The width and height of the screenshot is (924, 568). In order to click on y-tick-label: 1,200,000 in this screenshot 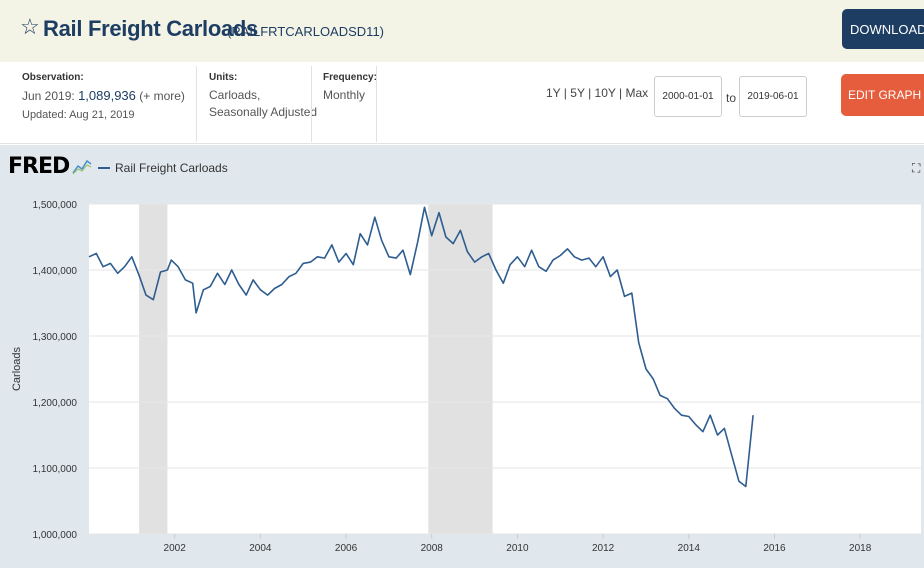, I will do `click(55, 403)`.